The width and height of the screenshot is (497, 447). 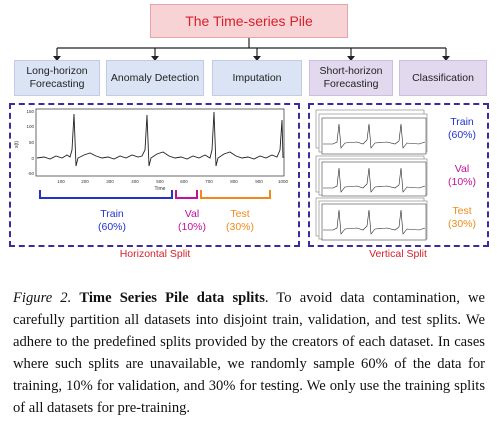 I want to click on x-tick: 300, so click(x=110, y=181).